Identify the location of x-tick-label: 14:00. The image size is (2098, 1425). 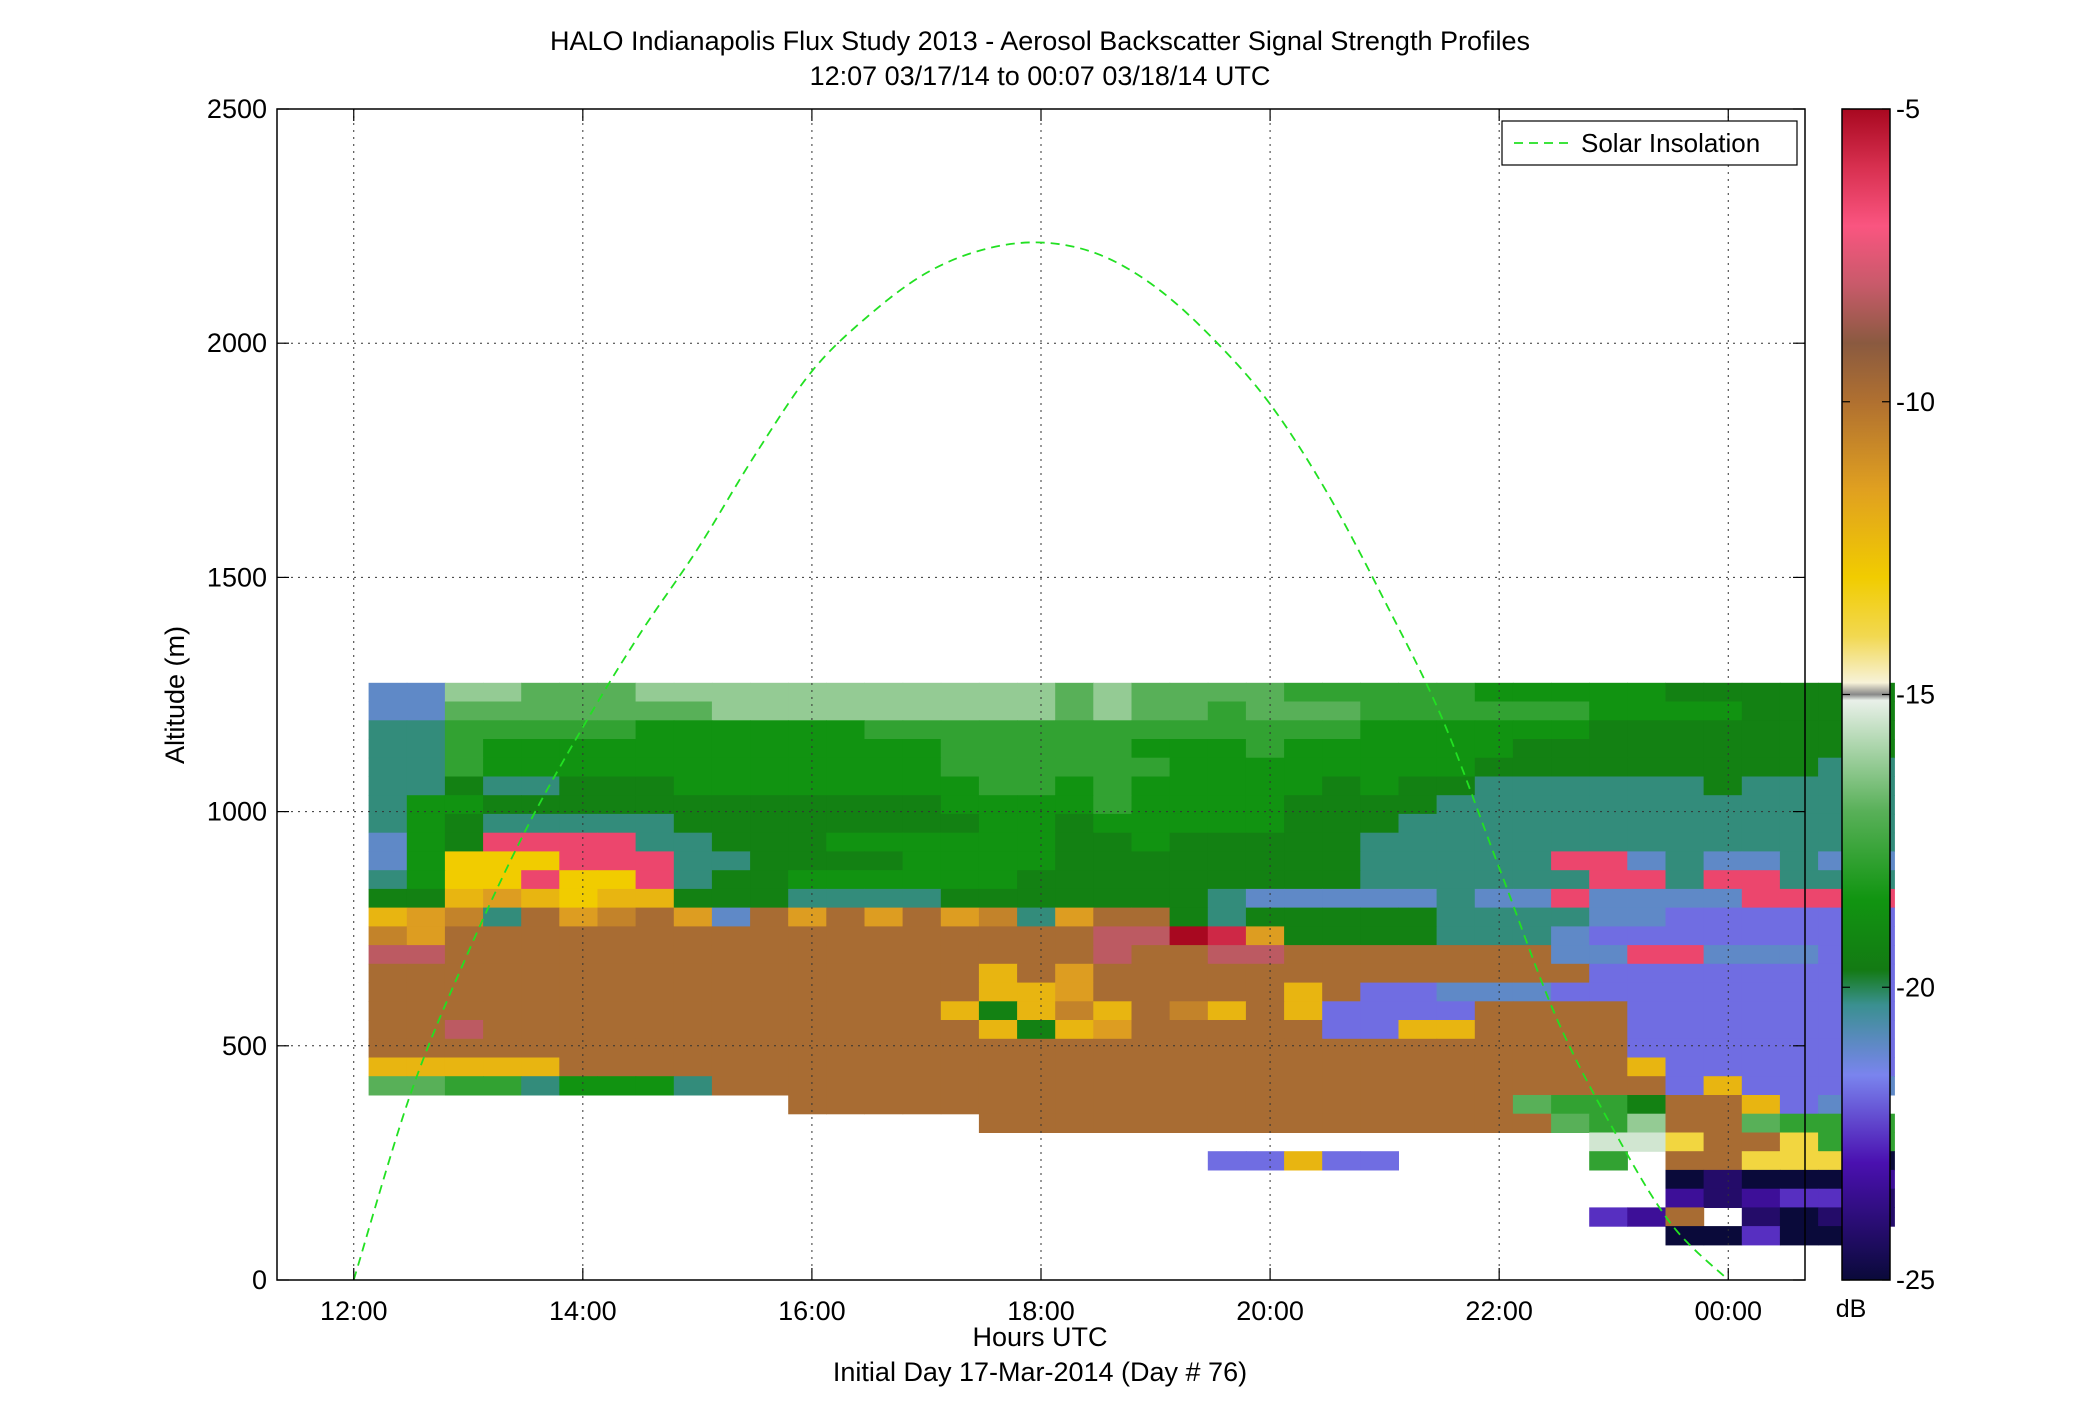
(583, 1311).